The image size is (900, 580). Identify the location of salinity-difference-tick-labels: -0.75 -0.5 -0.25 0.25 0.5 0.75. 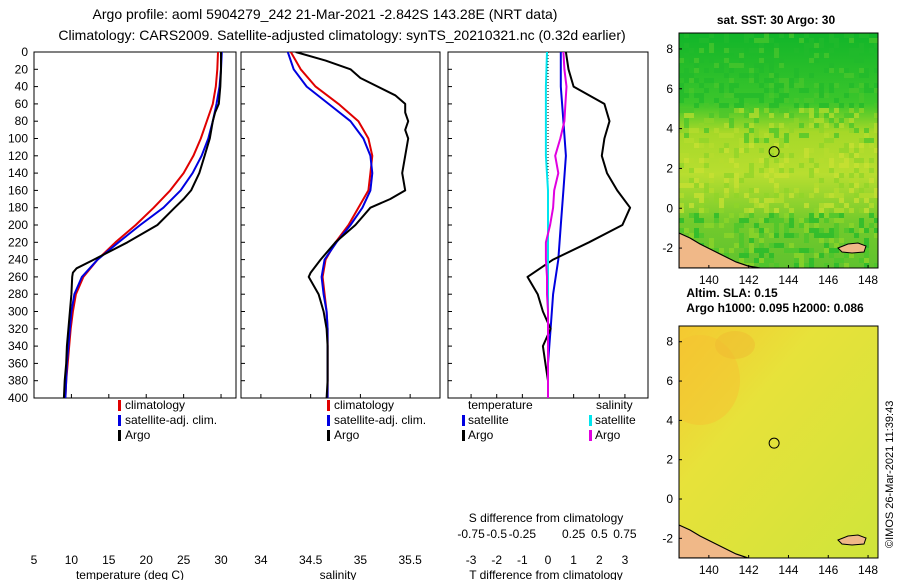
(547, 534).